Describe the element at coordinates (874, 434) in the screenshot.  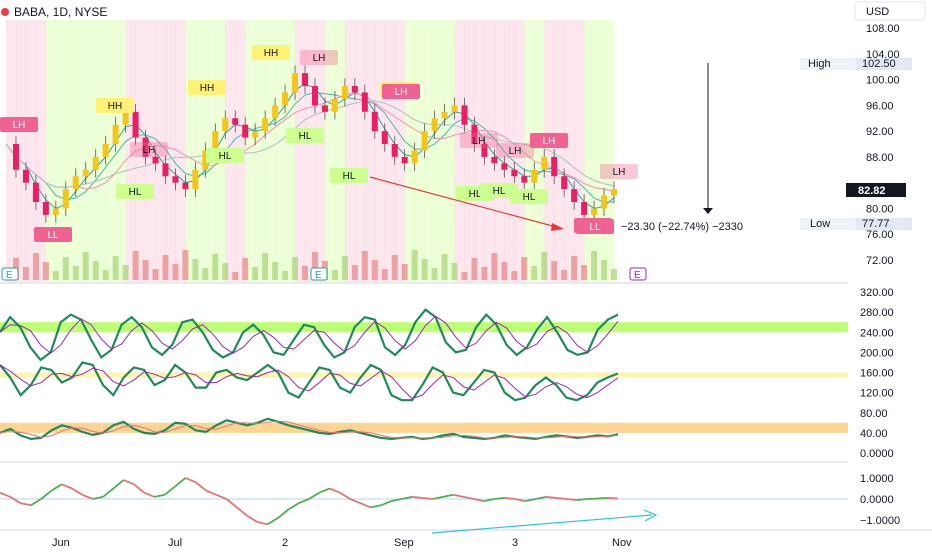
I see `oscillator-tick-label: 40.00` at that location.